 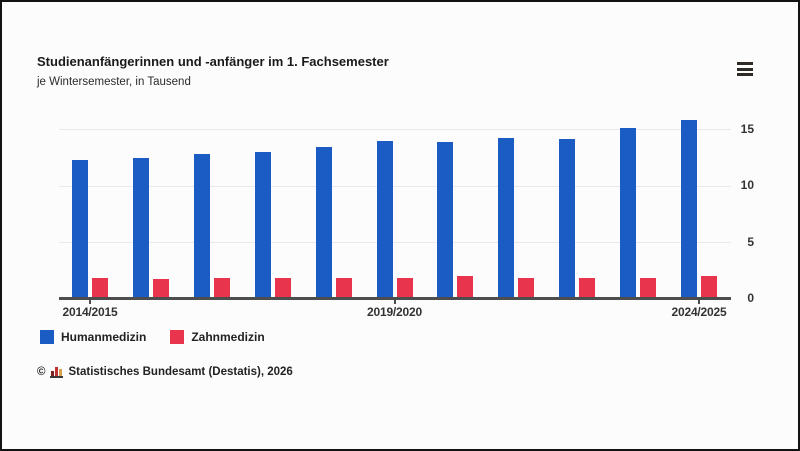 What do you see at coordinates (80, 229) in the screenshot?
I see `bar-humanmedizin-2014/2015` at bounding box center [80, 229].